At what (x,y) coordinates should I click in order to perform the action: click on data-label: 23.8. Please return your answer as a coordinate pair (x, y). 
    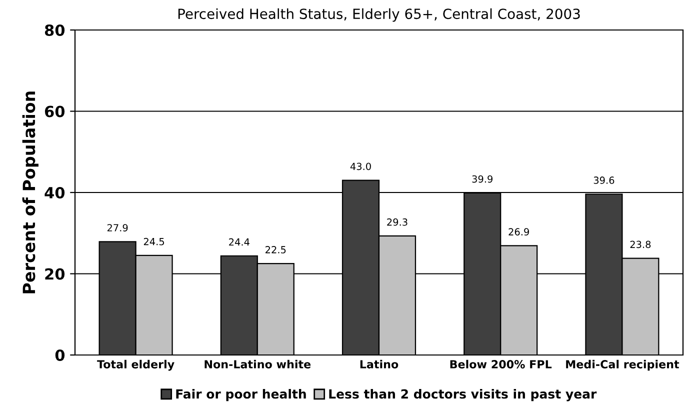
    Looking at the image, I should click on (640, 244).